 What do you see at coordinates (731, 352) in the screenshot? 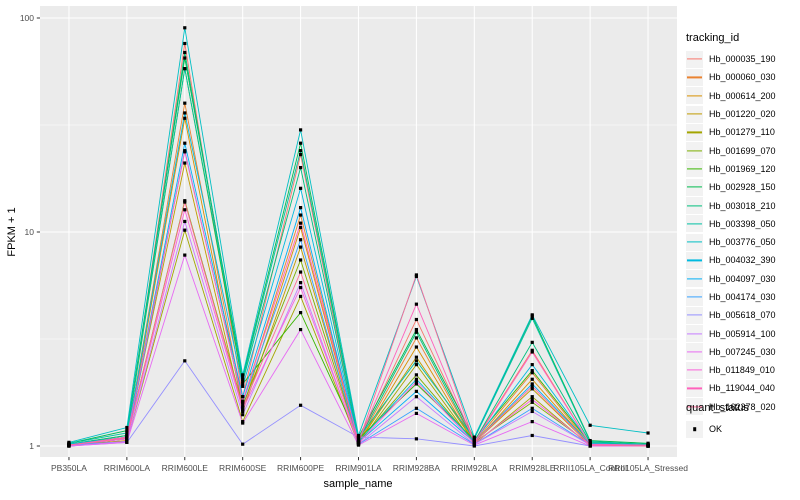
I see `legend-item-Hb_007245_030: Hb_007245_030` at bounding box center [731, 352].